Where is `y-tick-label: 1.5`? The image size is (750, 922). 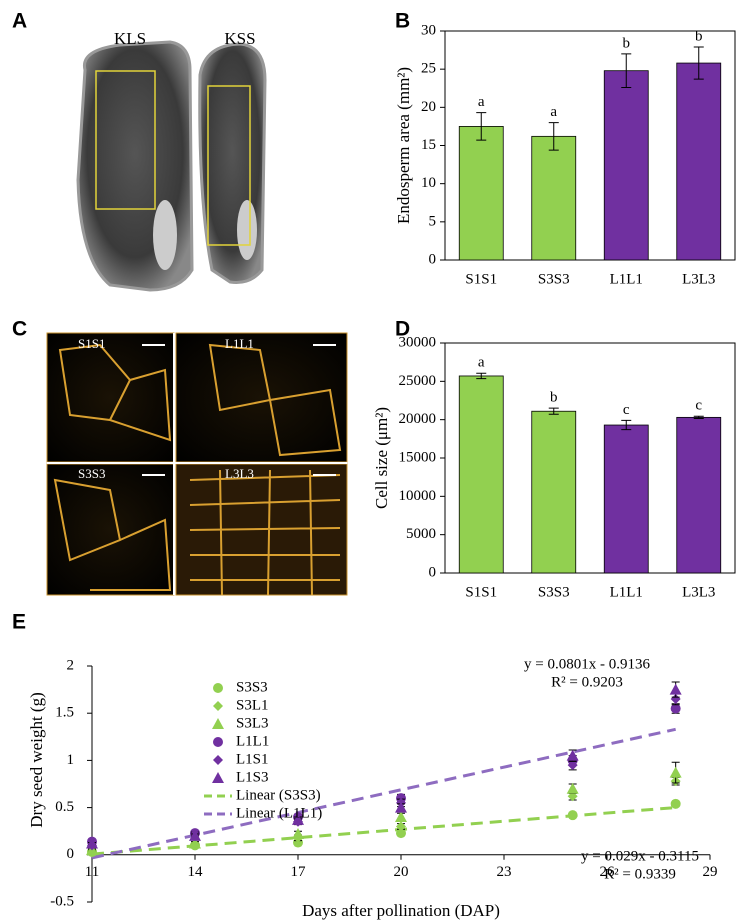
y-tick-label: 1.5 is located at coordinates (64, 713).